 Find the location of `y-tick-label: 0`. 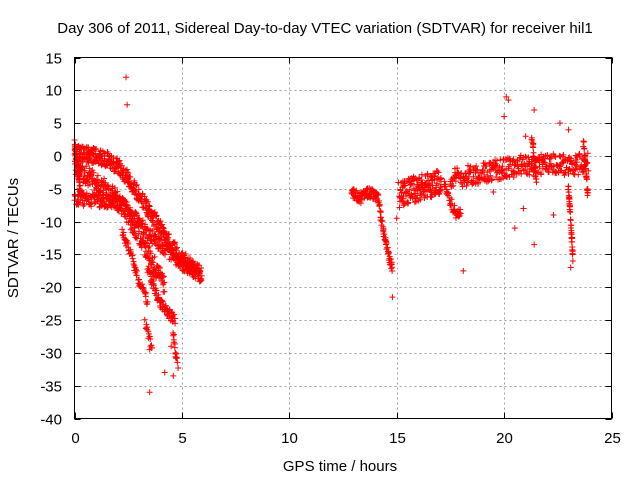

y-tick-label: 0 is located at coordinates (58, 157).